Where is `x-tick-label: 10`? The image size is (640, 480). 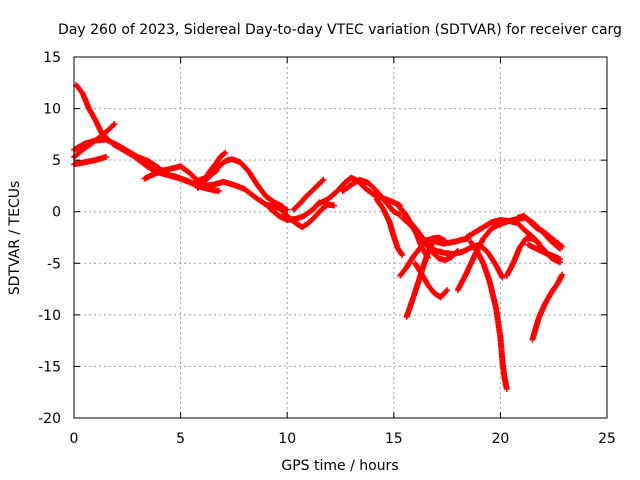 x-tick-label: 10 is located at coordinates (287, 439).